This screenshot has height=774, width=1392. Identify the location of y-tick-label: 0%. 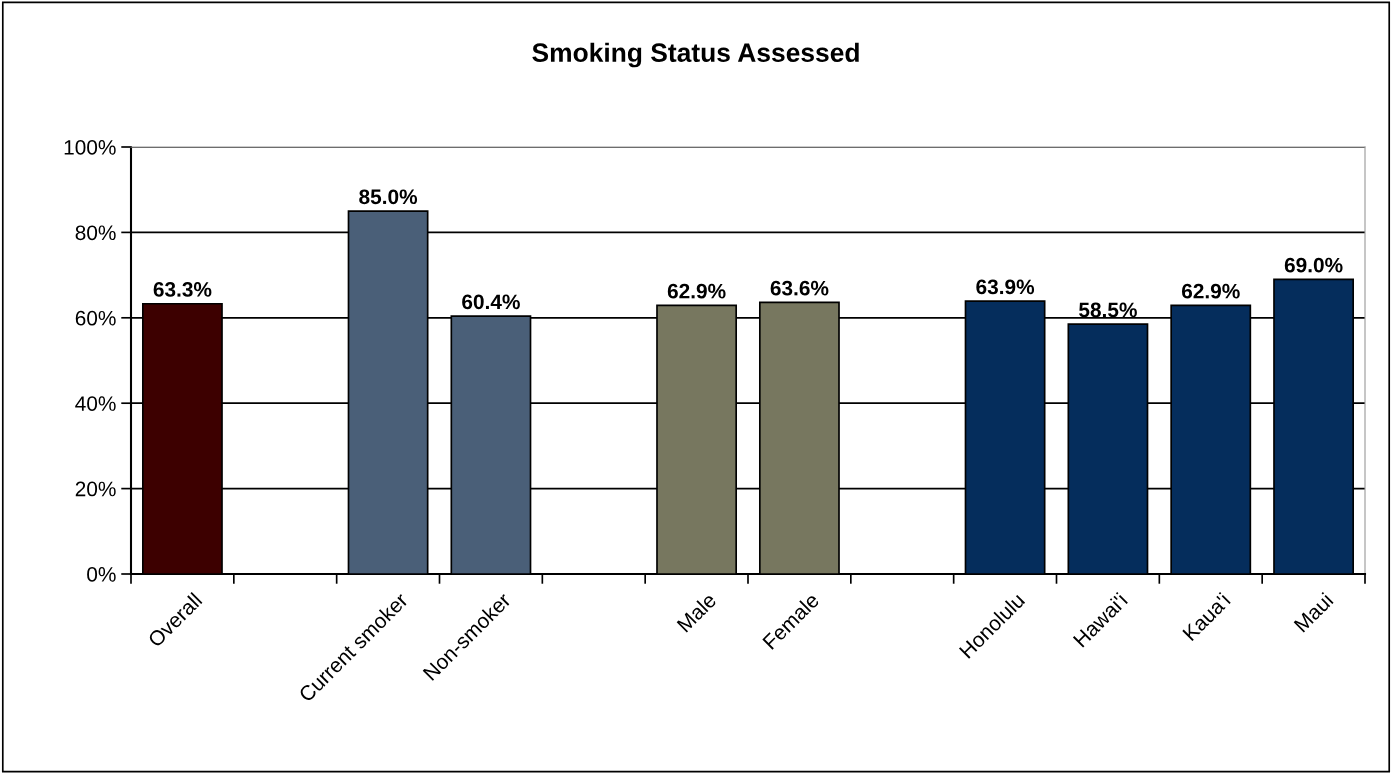
(101, 574).